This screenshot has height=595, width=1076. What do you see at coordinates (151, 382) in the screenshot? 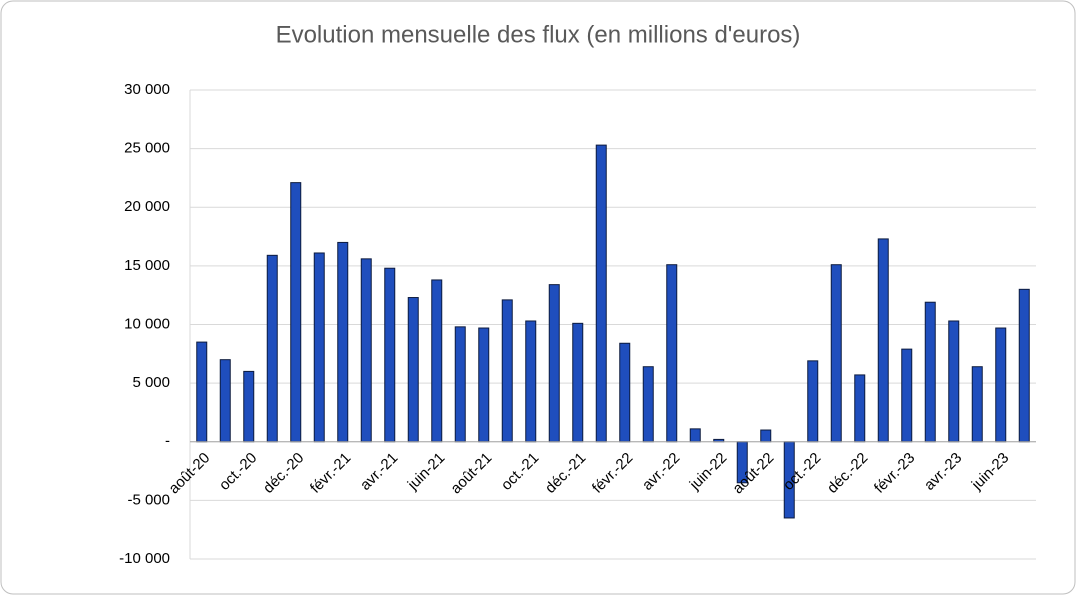
I see `y-tick-label: 5 000` at bounding box center [151, 382].